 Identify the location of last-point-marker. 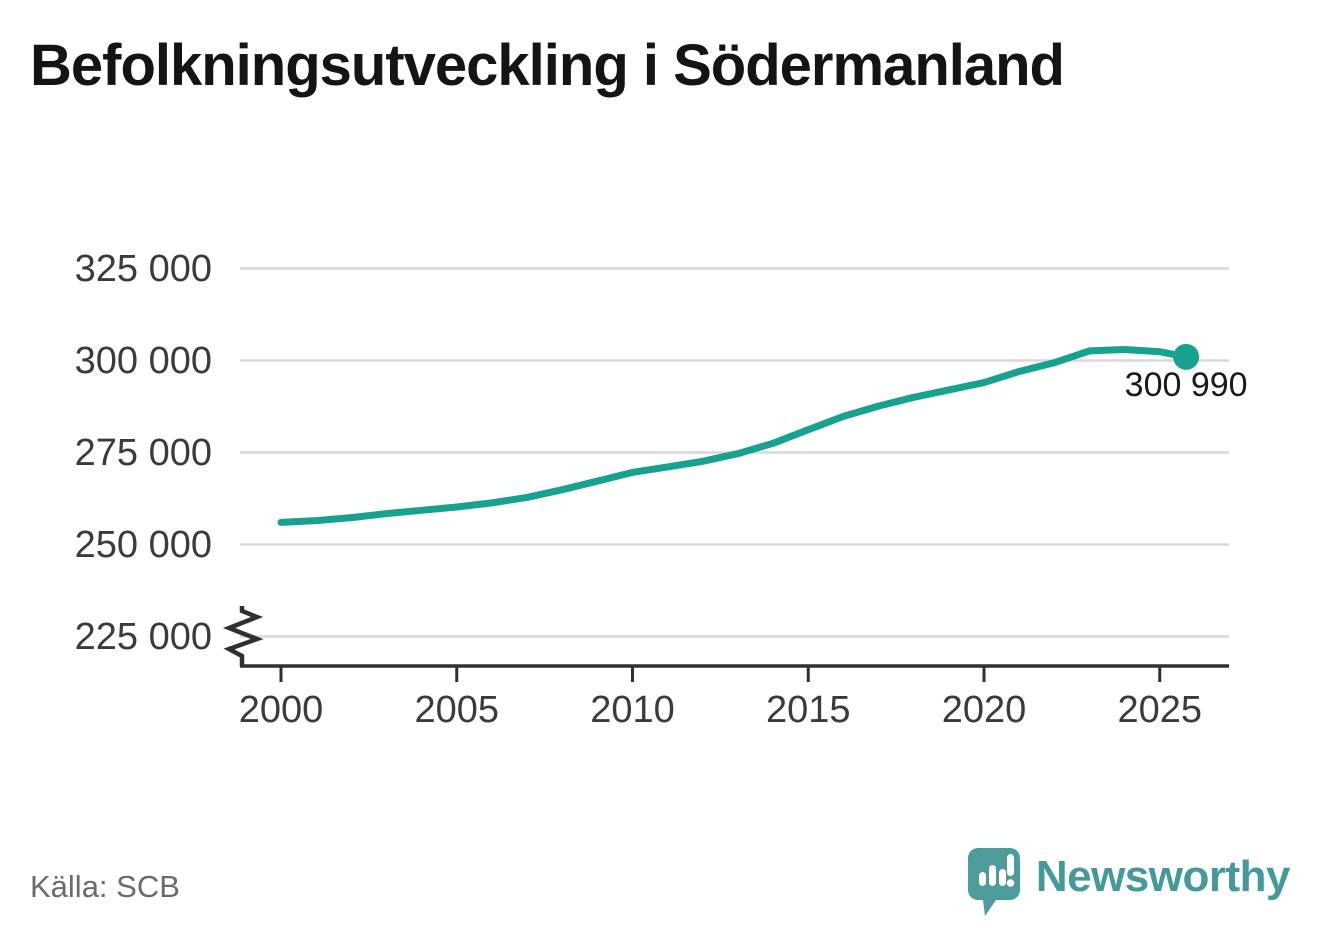
(1186, 356).